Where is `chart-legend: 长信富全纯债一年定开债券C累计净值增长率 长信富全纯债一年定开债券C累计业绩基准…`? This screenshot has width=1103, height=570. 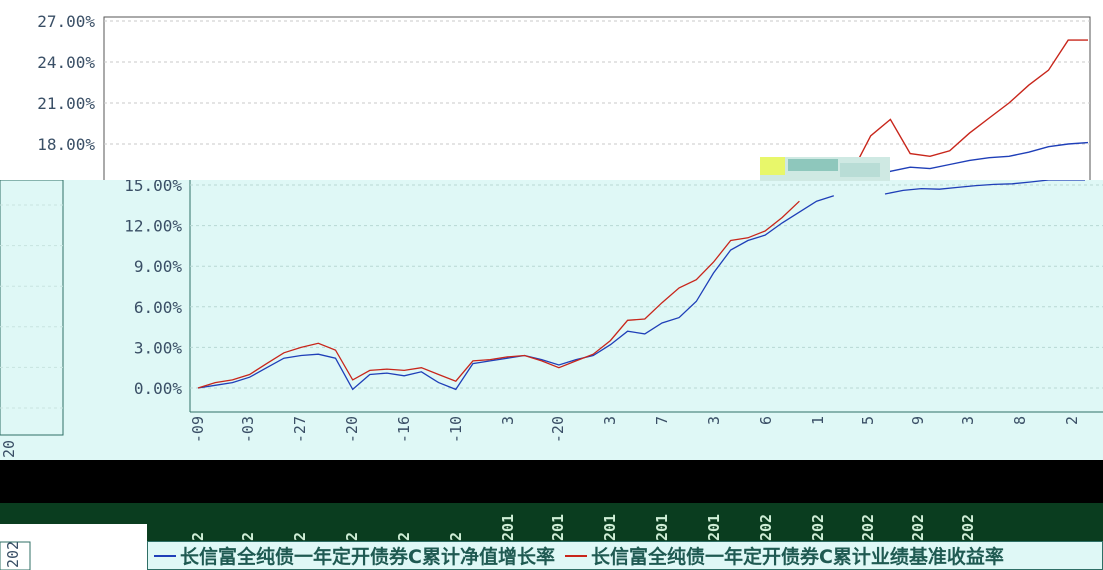 chart-legend: 长信富全纯债一年定开债券C累计净值增长率 长信富全纯债一年定开债券C累计业绩基准… is located at coordinates (625, 555).